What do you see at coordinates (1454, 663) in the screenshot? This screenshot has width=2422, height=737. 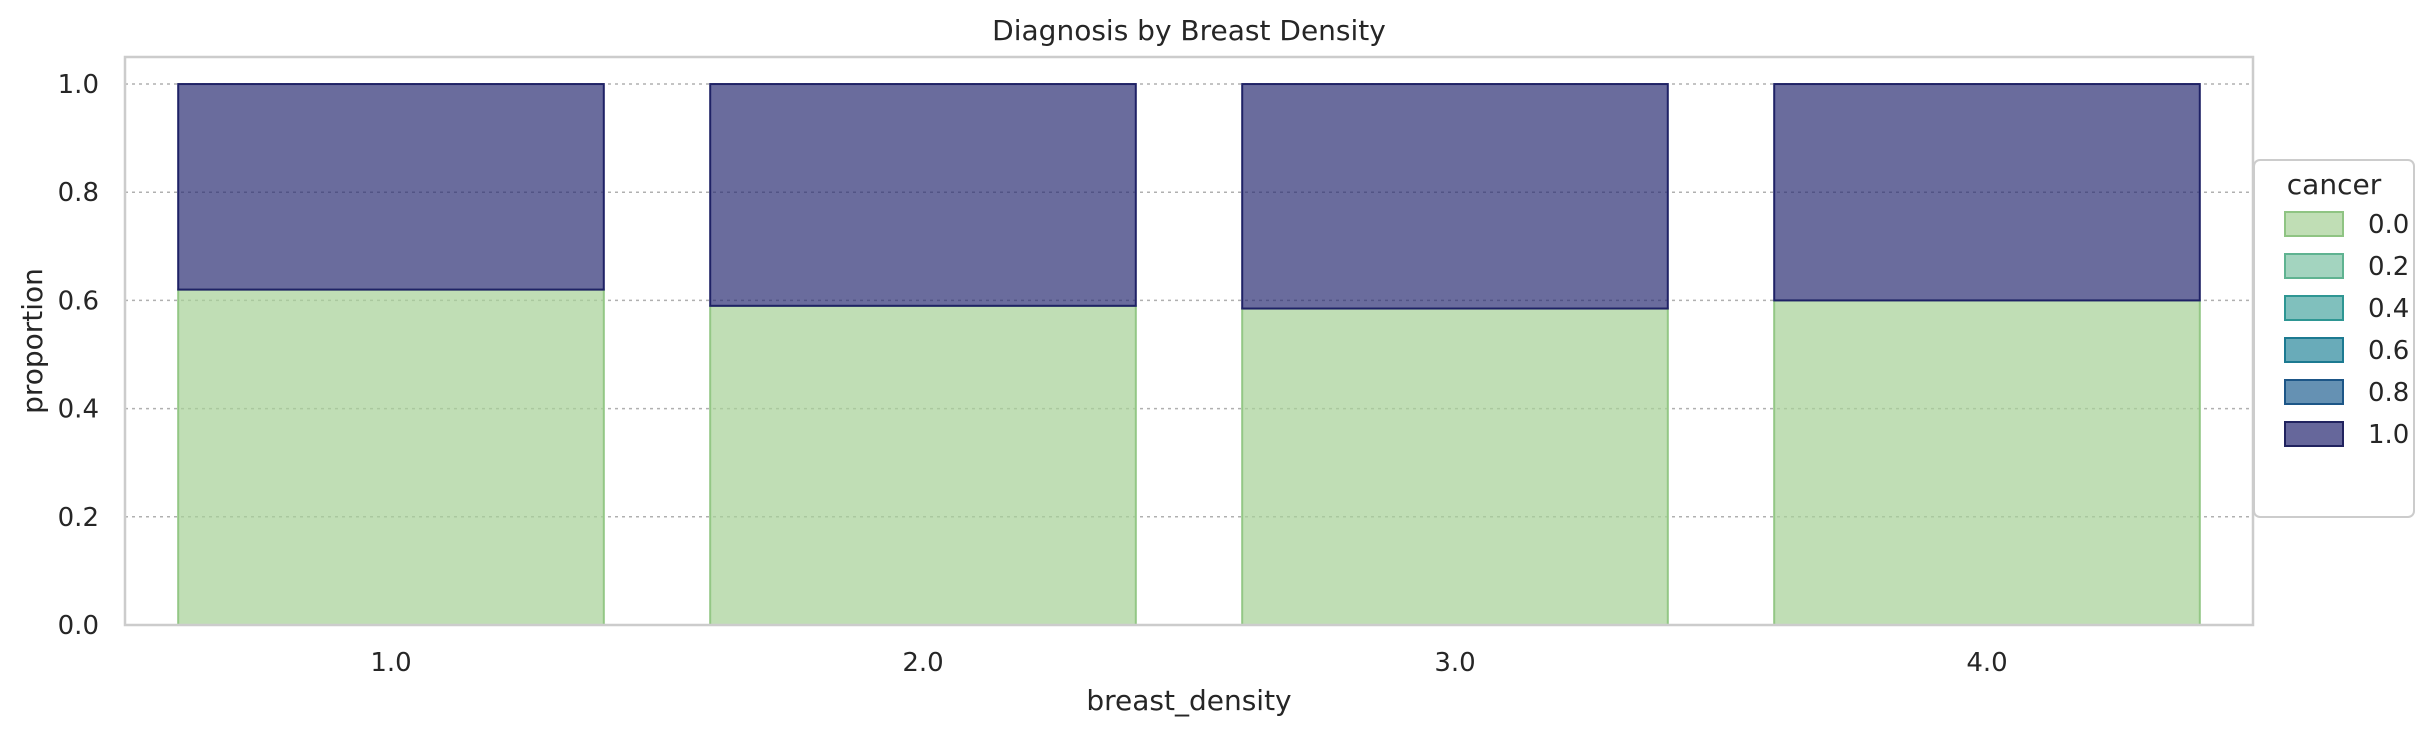 I see `x-tick-label: 3.0` at bounding box center [1454, 663].